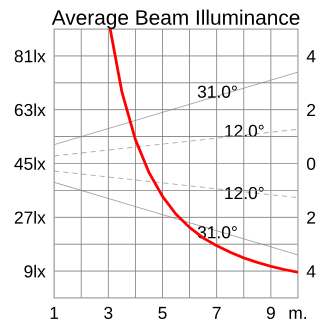 Image resolution: width=326 pixels, height=326 pixels. What do you see at coordinates (270, 313) in the screenshot?
I see `x-tick-label: 9` at bounding box center [270, 313].